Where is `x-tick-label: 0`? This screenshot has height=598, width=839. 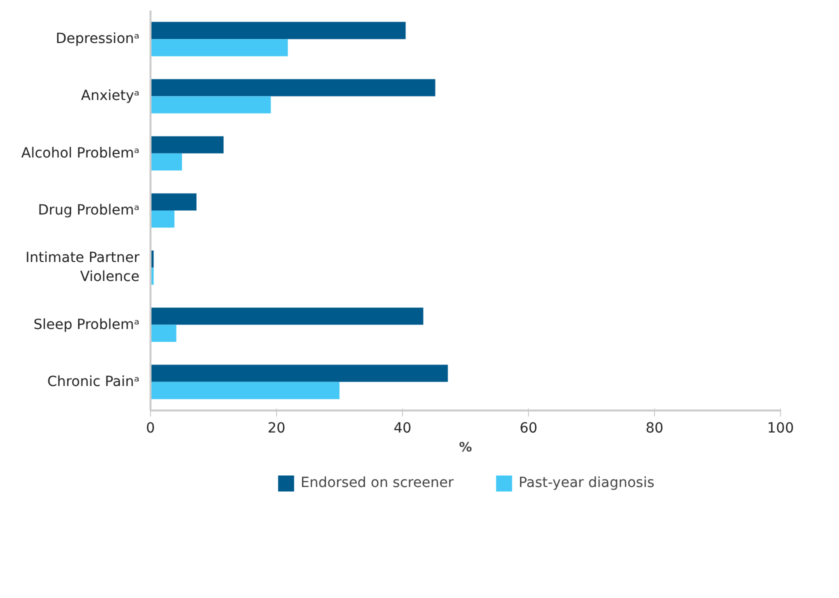 x-tick-label: 0 is located at coordinates (150, 428).